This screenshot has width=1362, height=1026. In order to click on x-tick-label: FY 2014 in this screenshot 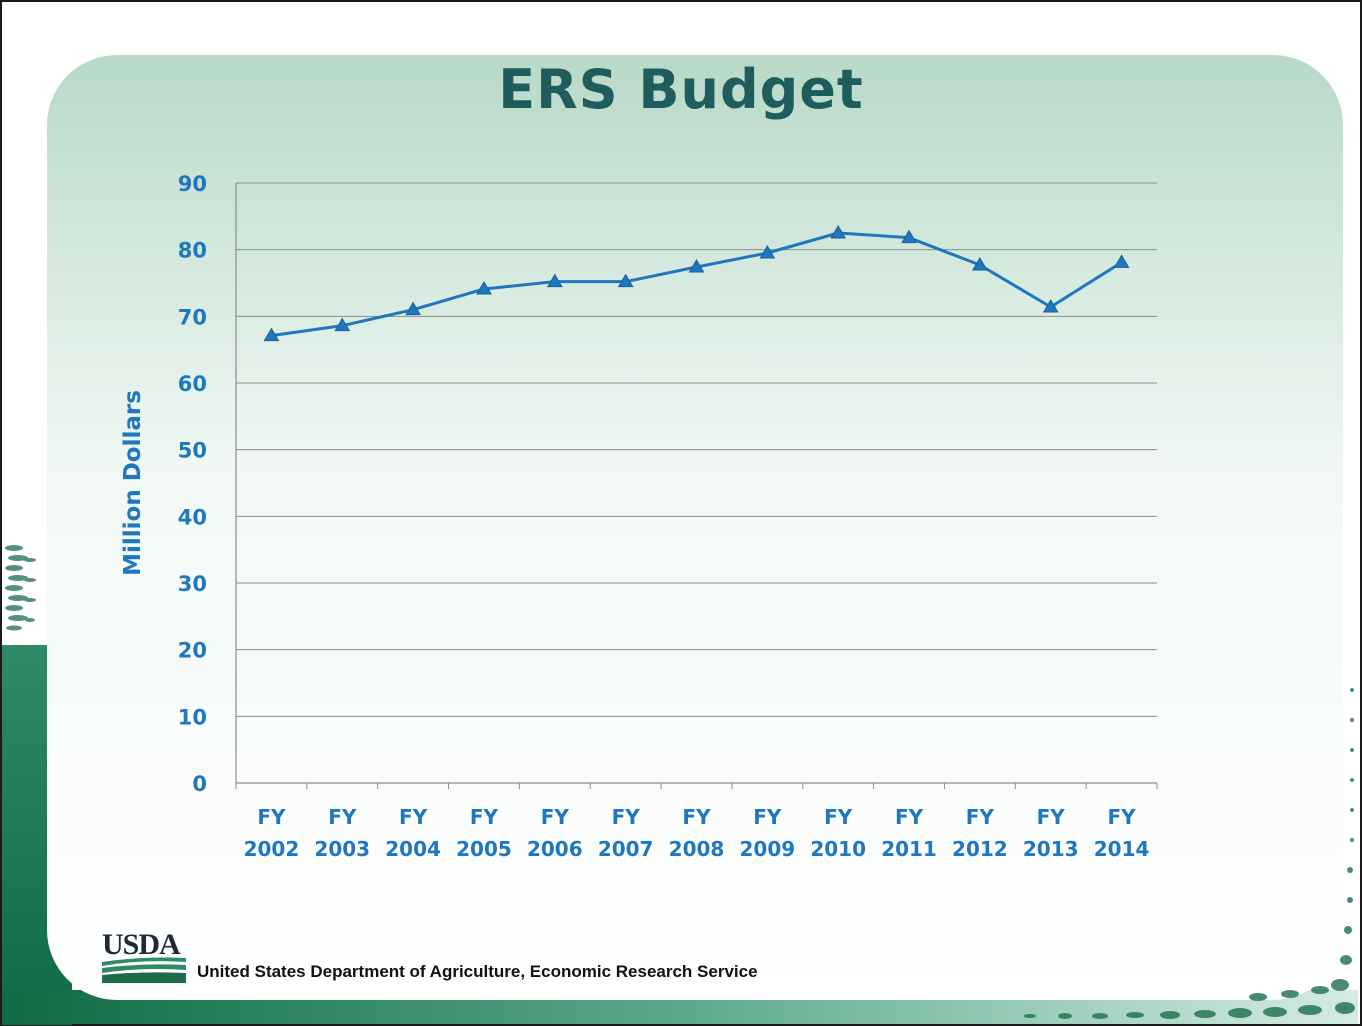, I will do `click(1122, 833)`.